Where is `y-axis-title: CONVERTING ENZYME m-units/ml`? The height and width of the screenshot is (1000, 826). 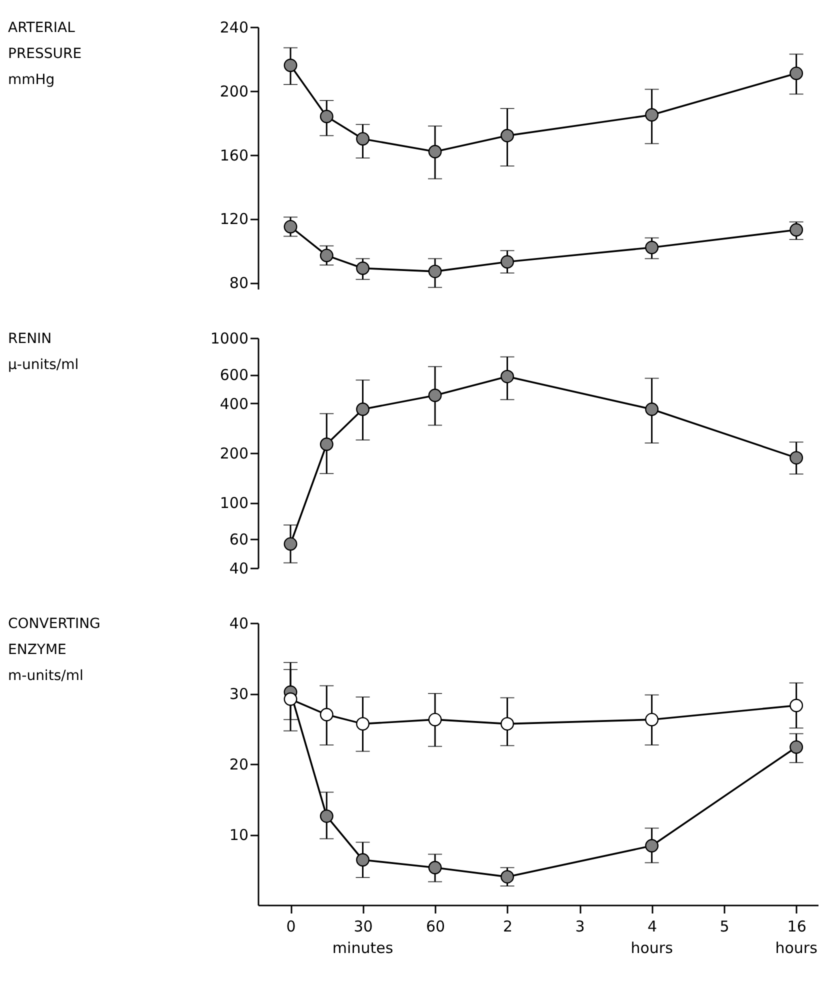
y-axis-title: CONVERTING ENZYME m-units/ml is located at coordinates (54, 650).